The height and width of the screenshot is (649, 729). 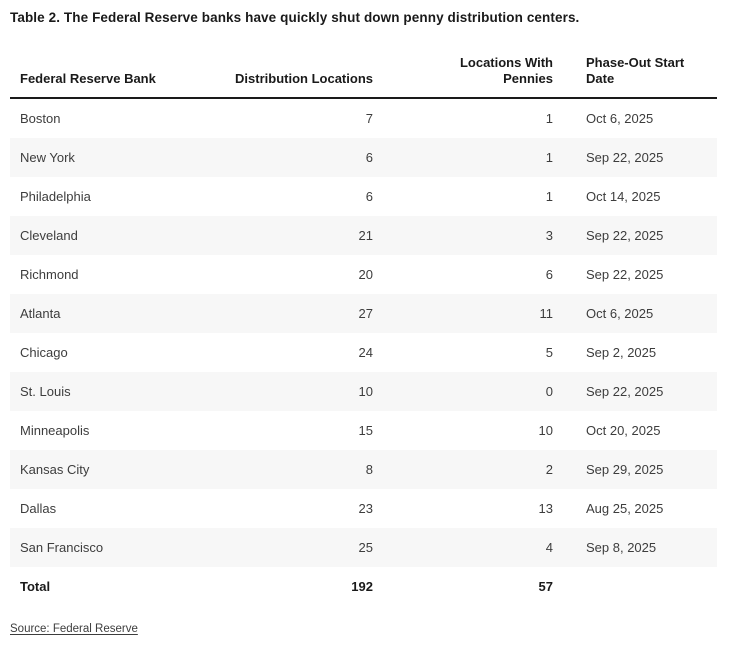 I want to click on table-row: Chicago 24 5 Sep 2, 2025, so click(x=363, y=352).